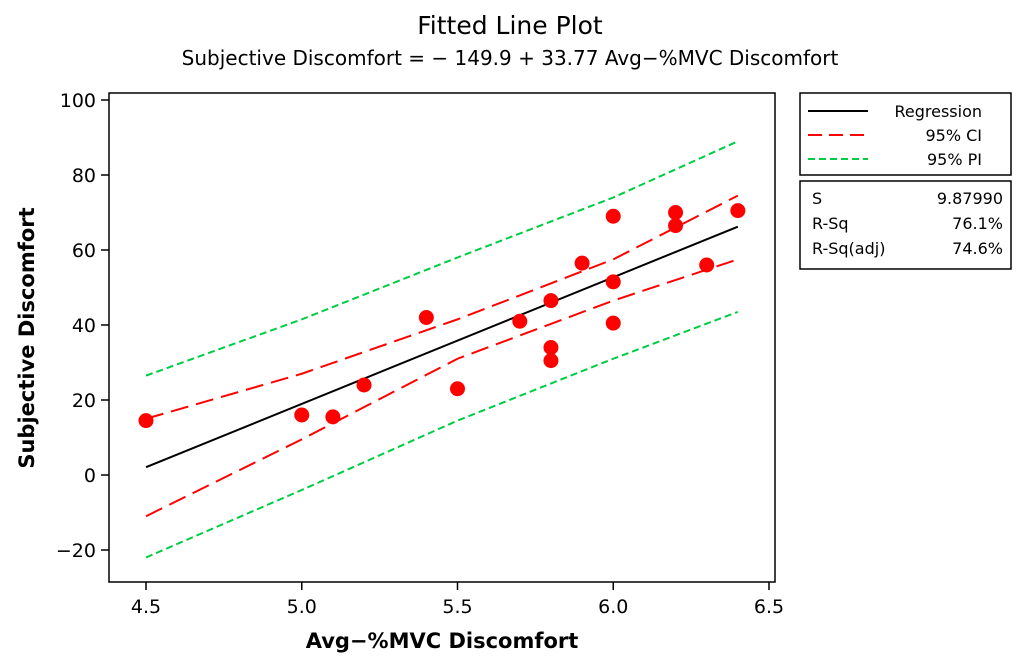 This screenshot has height=660, width=1024. Describe the element at coordinates (830, 223) in the screenshot. I see `stat-label: R-Sq` at that location.